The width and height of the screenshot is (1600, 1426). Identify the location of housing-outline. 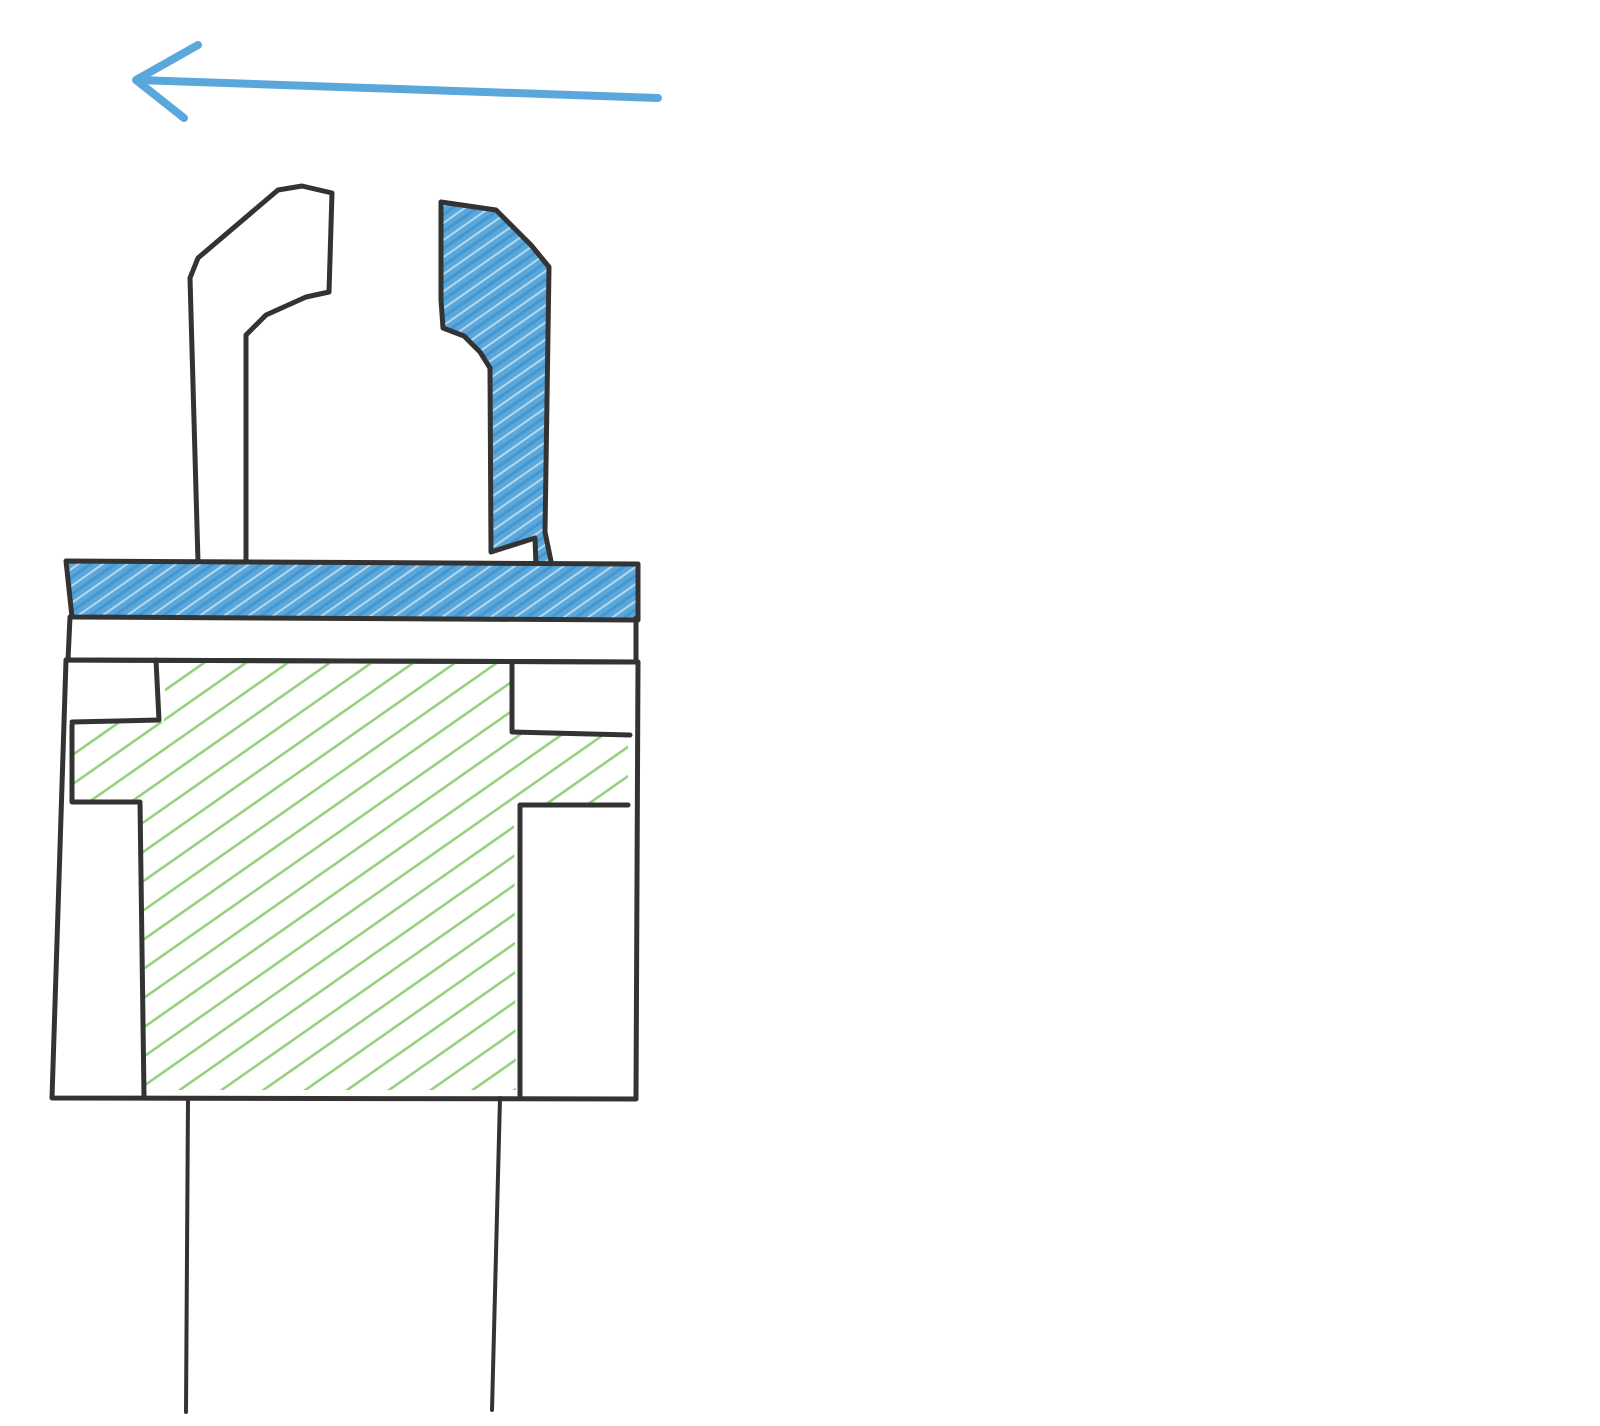
(345, 879).